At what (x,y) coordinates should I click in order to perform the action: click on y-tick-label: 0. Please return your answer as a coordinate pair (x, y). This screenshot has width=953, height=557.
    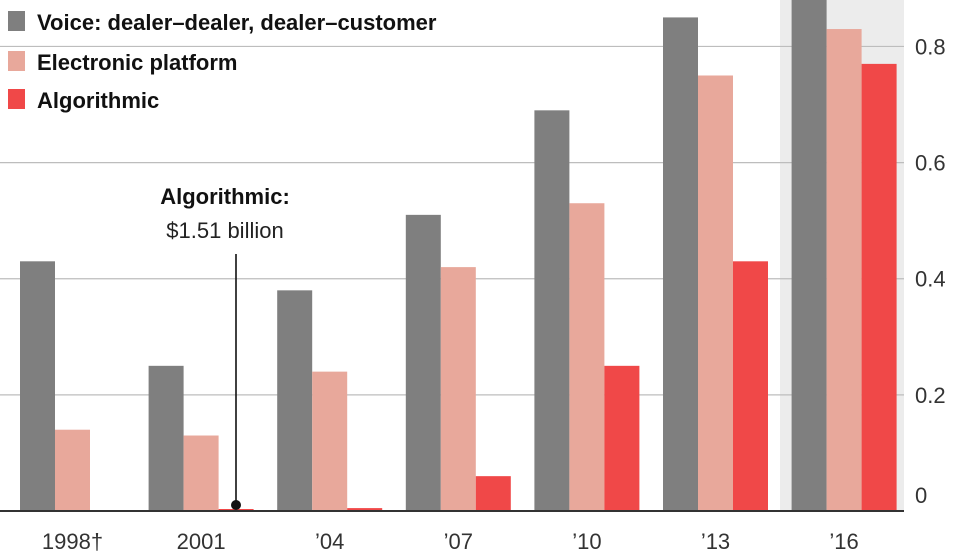
    Looking at the image, I should click on (921, 495).